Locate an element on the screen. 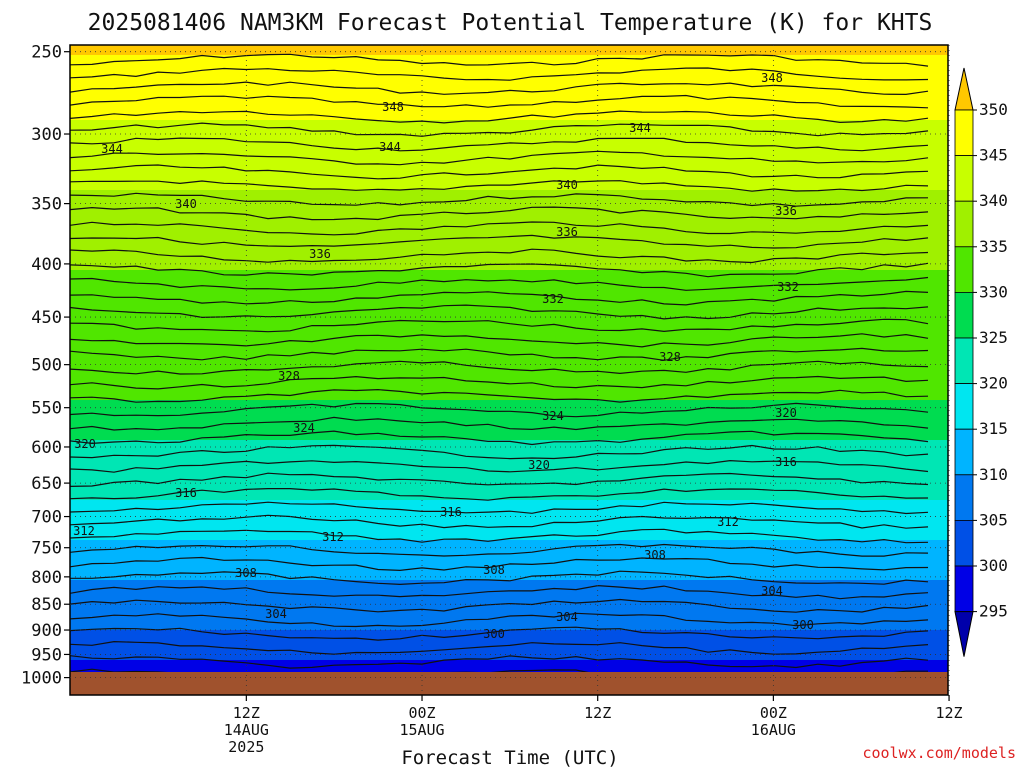 This screenshot has height=768, width=1024. colorbar-label: 305 is located at coordinates (993, 519).